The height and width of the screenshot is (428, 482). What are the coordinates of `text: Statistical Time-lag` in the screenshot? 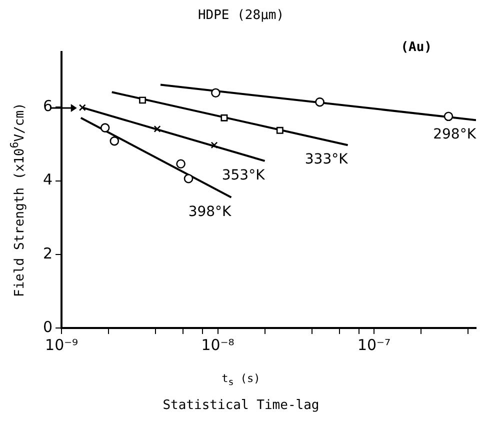 It's located at (241, 405).